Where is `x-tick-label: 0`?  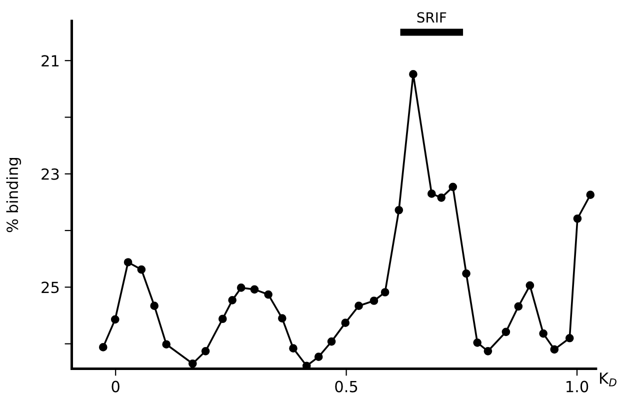
x-tick-label: 0 is located at coordinates (116, 386).